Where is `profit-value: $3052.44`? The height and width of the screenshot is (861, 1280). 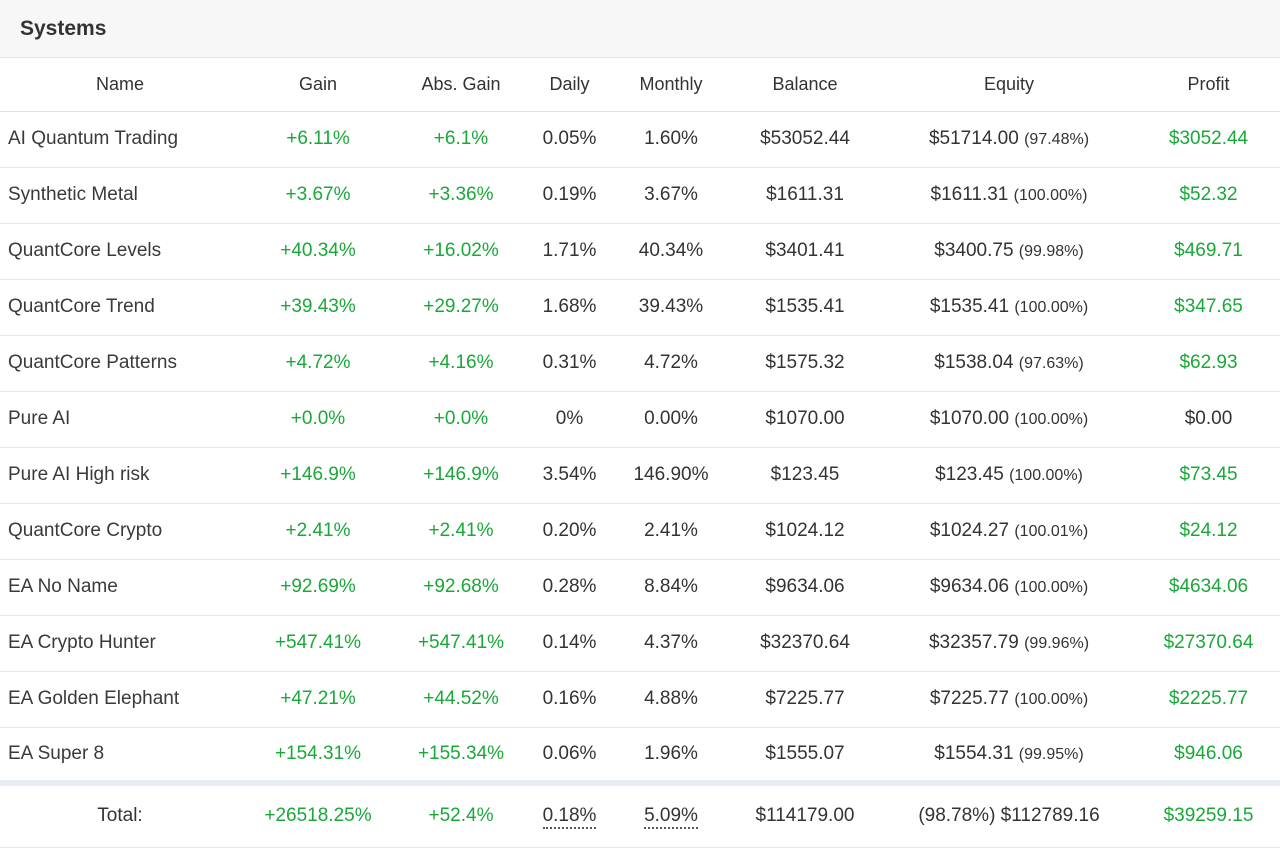 profit-value: $3052.44 is located at coordinates (1208, 139).